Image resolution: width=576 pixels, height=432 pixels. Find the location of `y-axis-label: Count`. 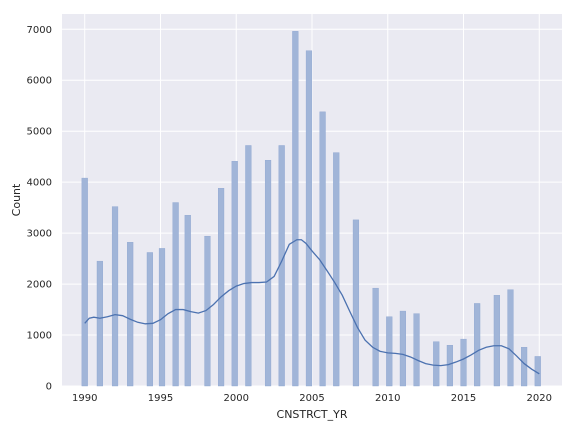

y-axis-label: Count is located at coordinates (16, 199).